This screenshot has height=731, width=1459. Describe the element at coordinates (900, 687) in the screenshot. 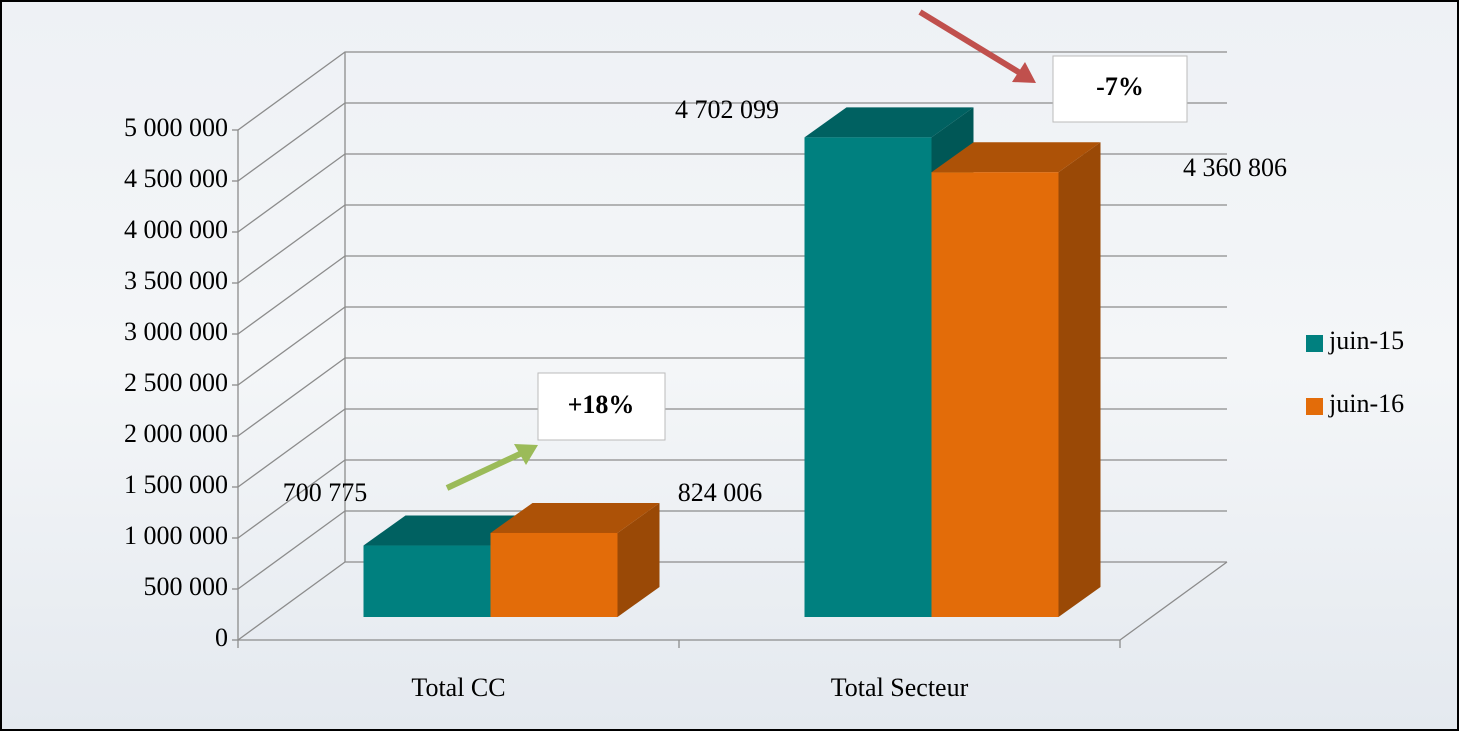

I see `x-tick-label: Total Secteur` at that location.